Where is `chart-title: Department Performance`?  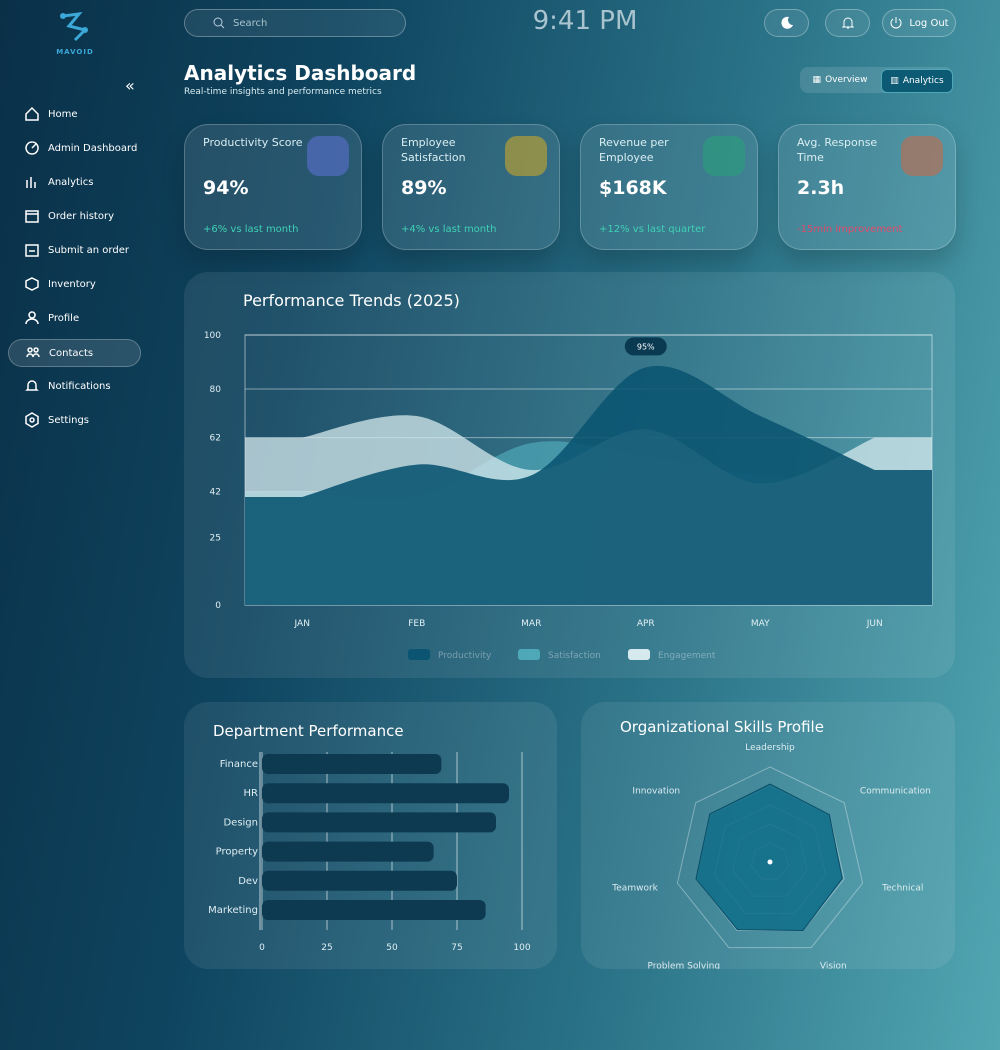 chart-title: Department Performance is located at coordinates (308, 731).